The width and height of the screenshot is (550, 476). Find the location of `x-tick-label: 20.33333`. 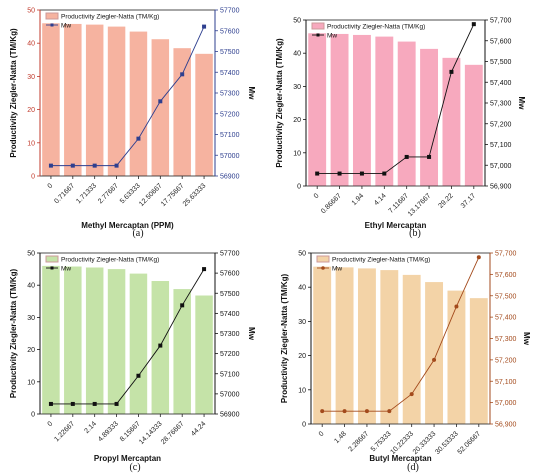

x-tick-label: 20.33333 is located at coordinates (425, 443).